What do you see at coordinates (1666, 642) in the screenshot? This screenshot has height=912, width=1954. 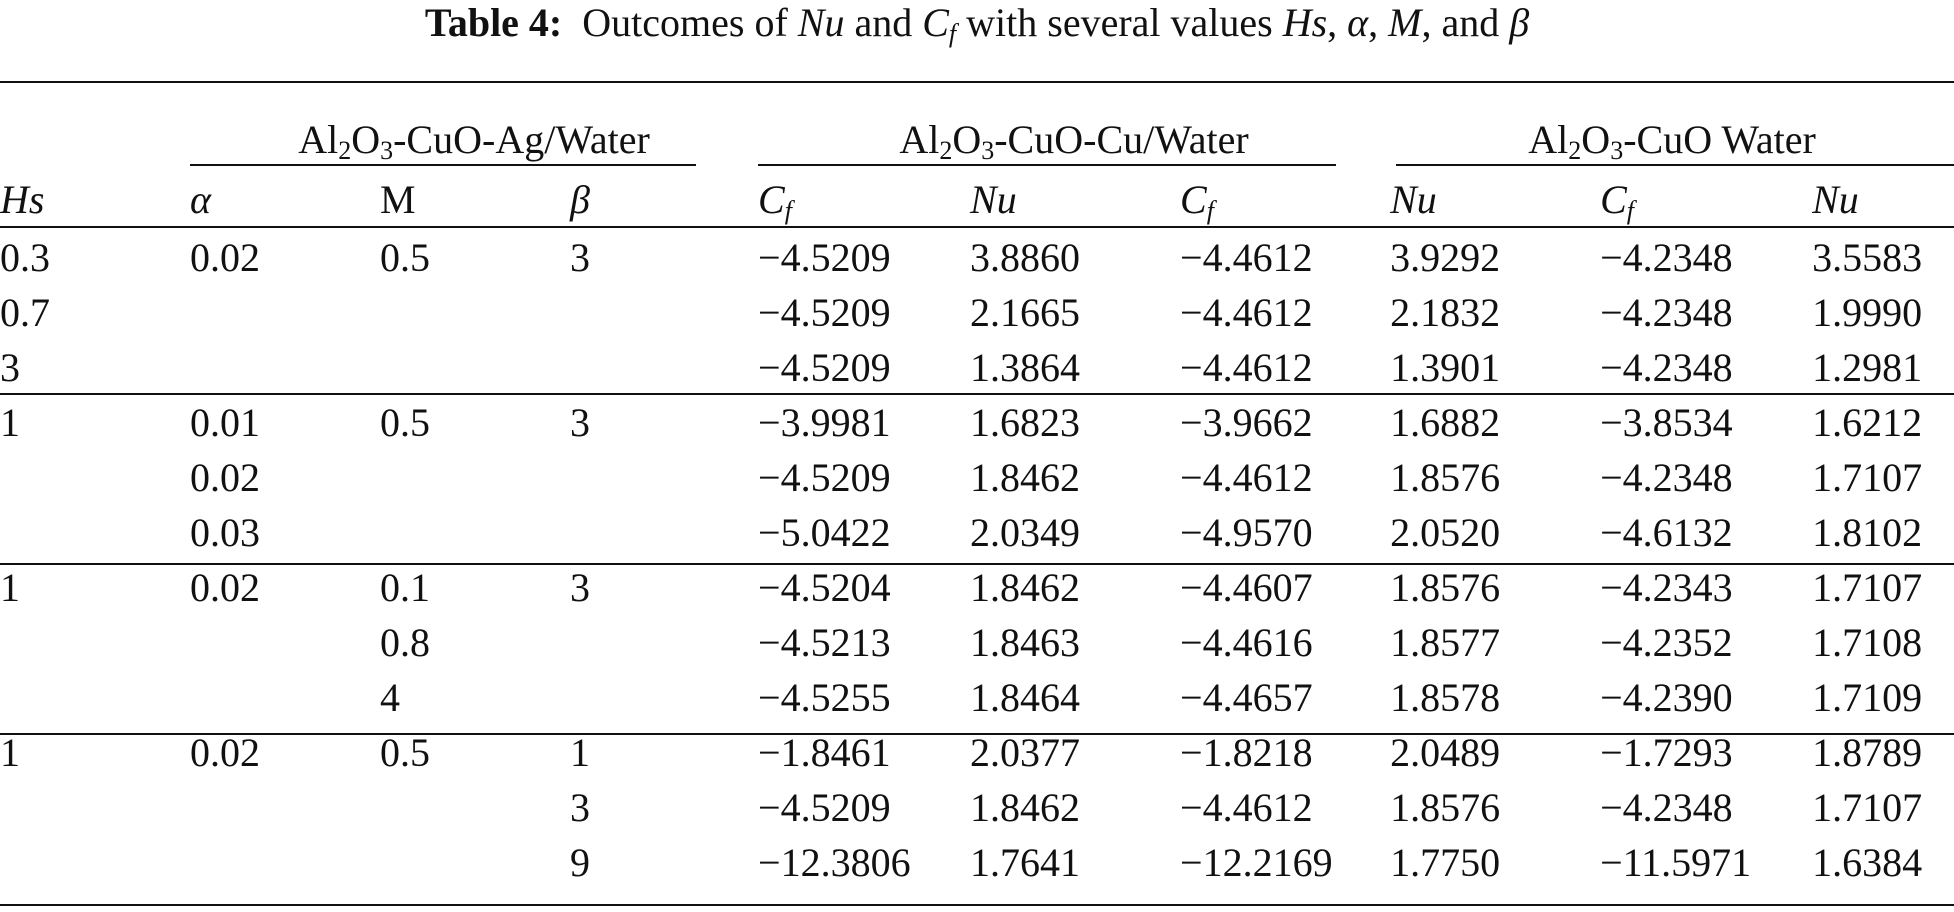 I see `cell-cf-water: −4.2352` at bounding box center [1666, 642].